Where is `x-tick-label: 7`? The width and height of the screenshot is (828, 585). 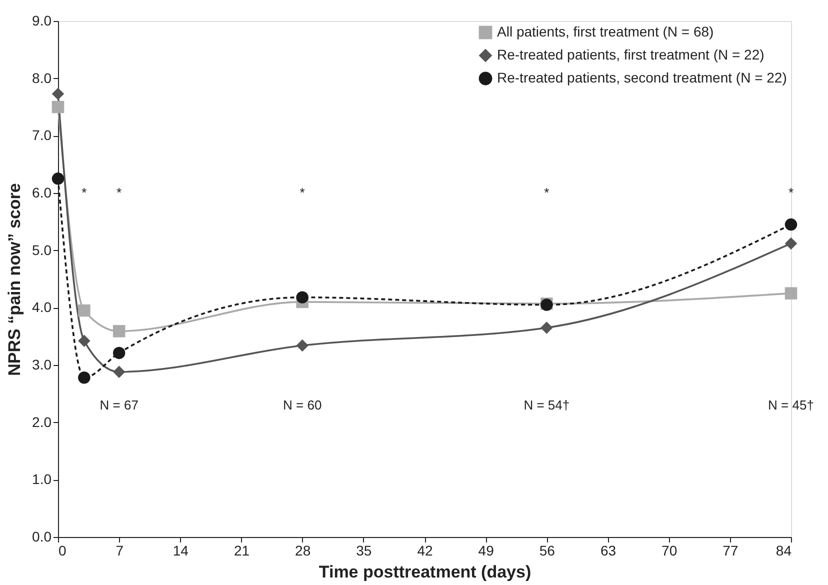 x-tick-label: 7 is located at coordinates (120, 550).